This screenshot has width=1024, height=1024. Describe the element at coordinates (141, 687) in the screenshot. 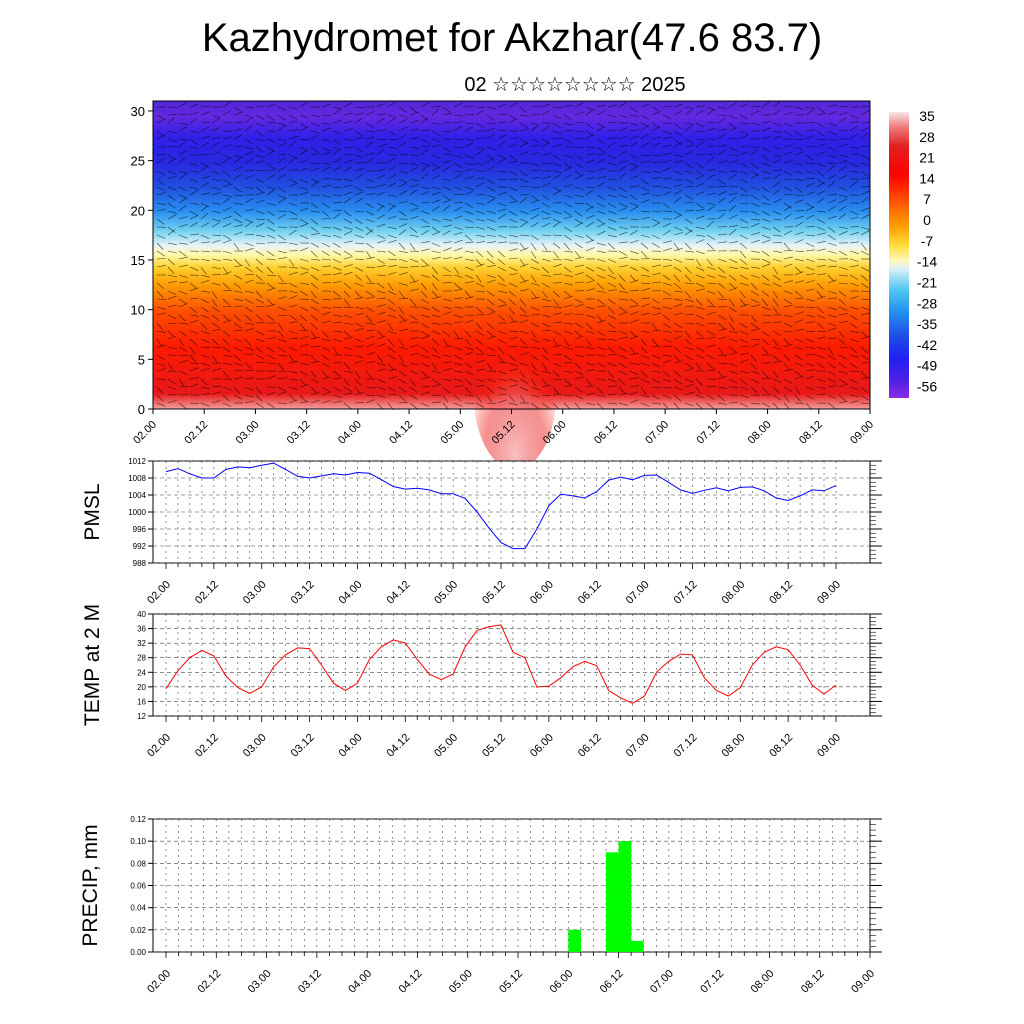

I see `temp-y-tick-label: 20` at that location.